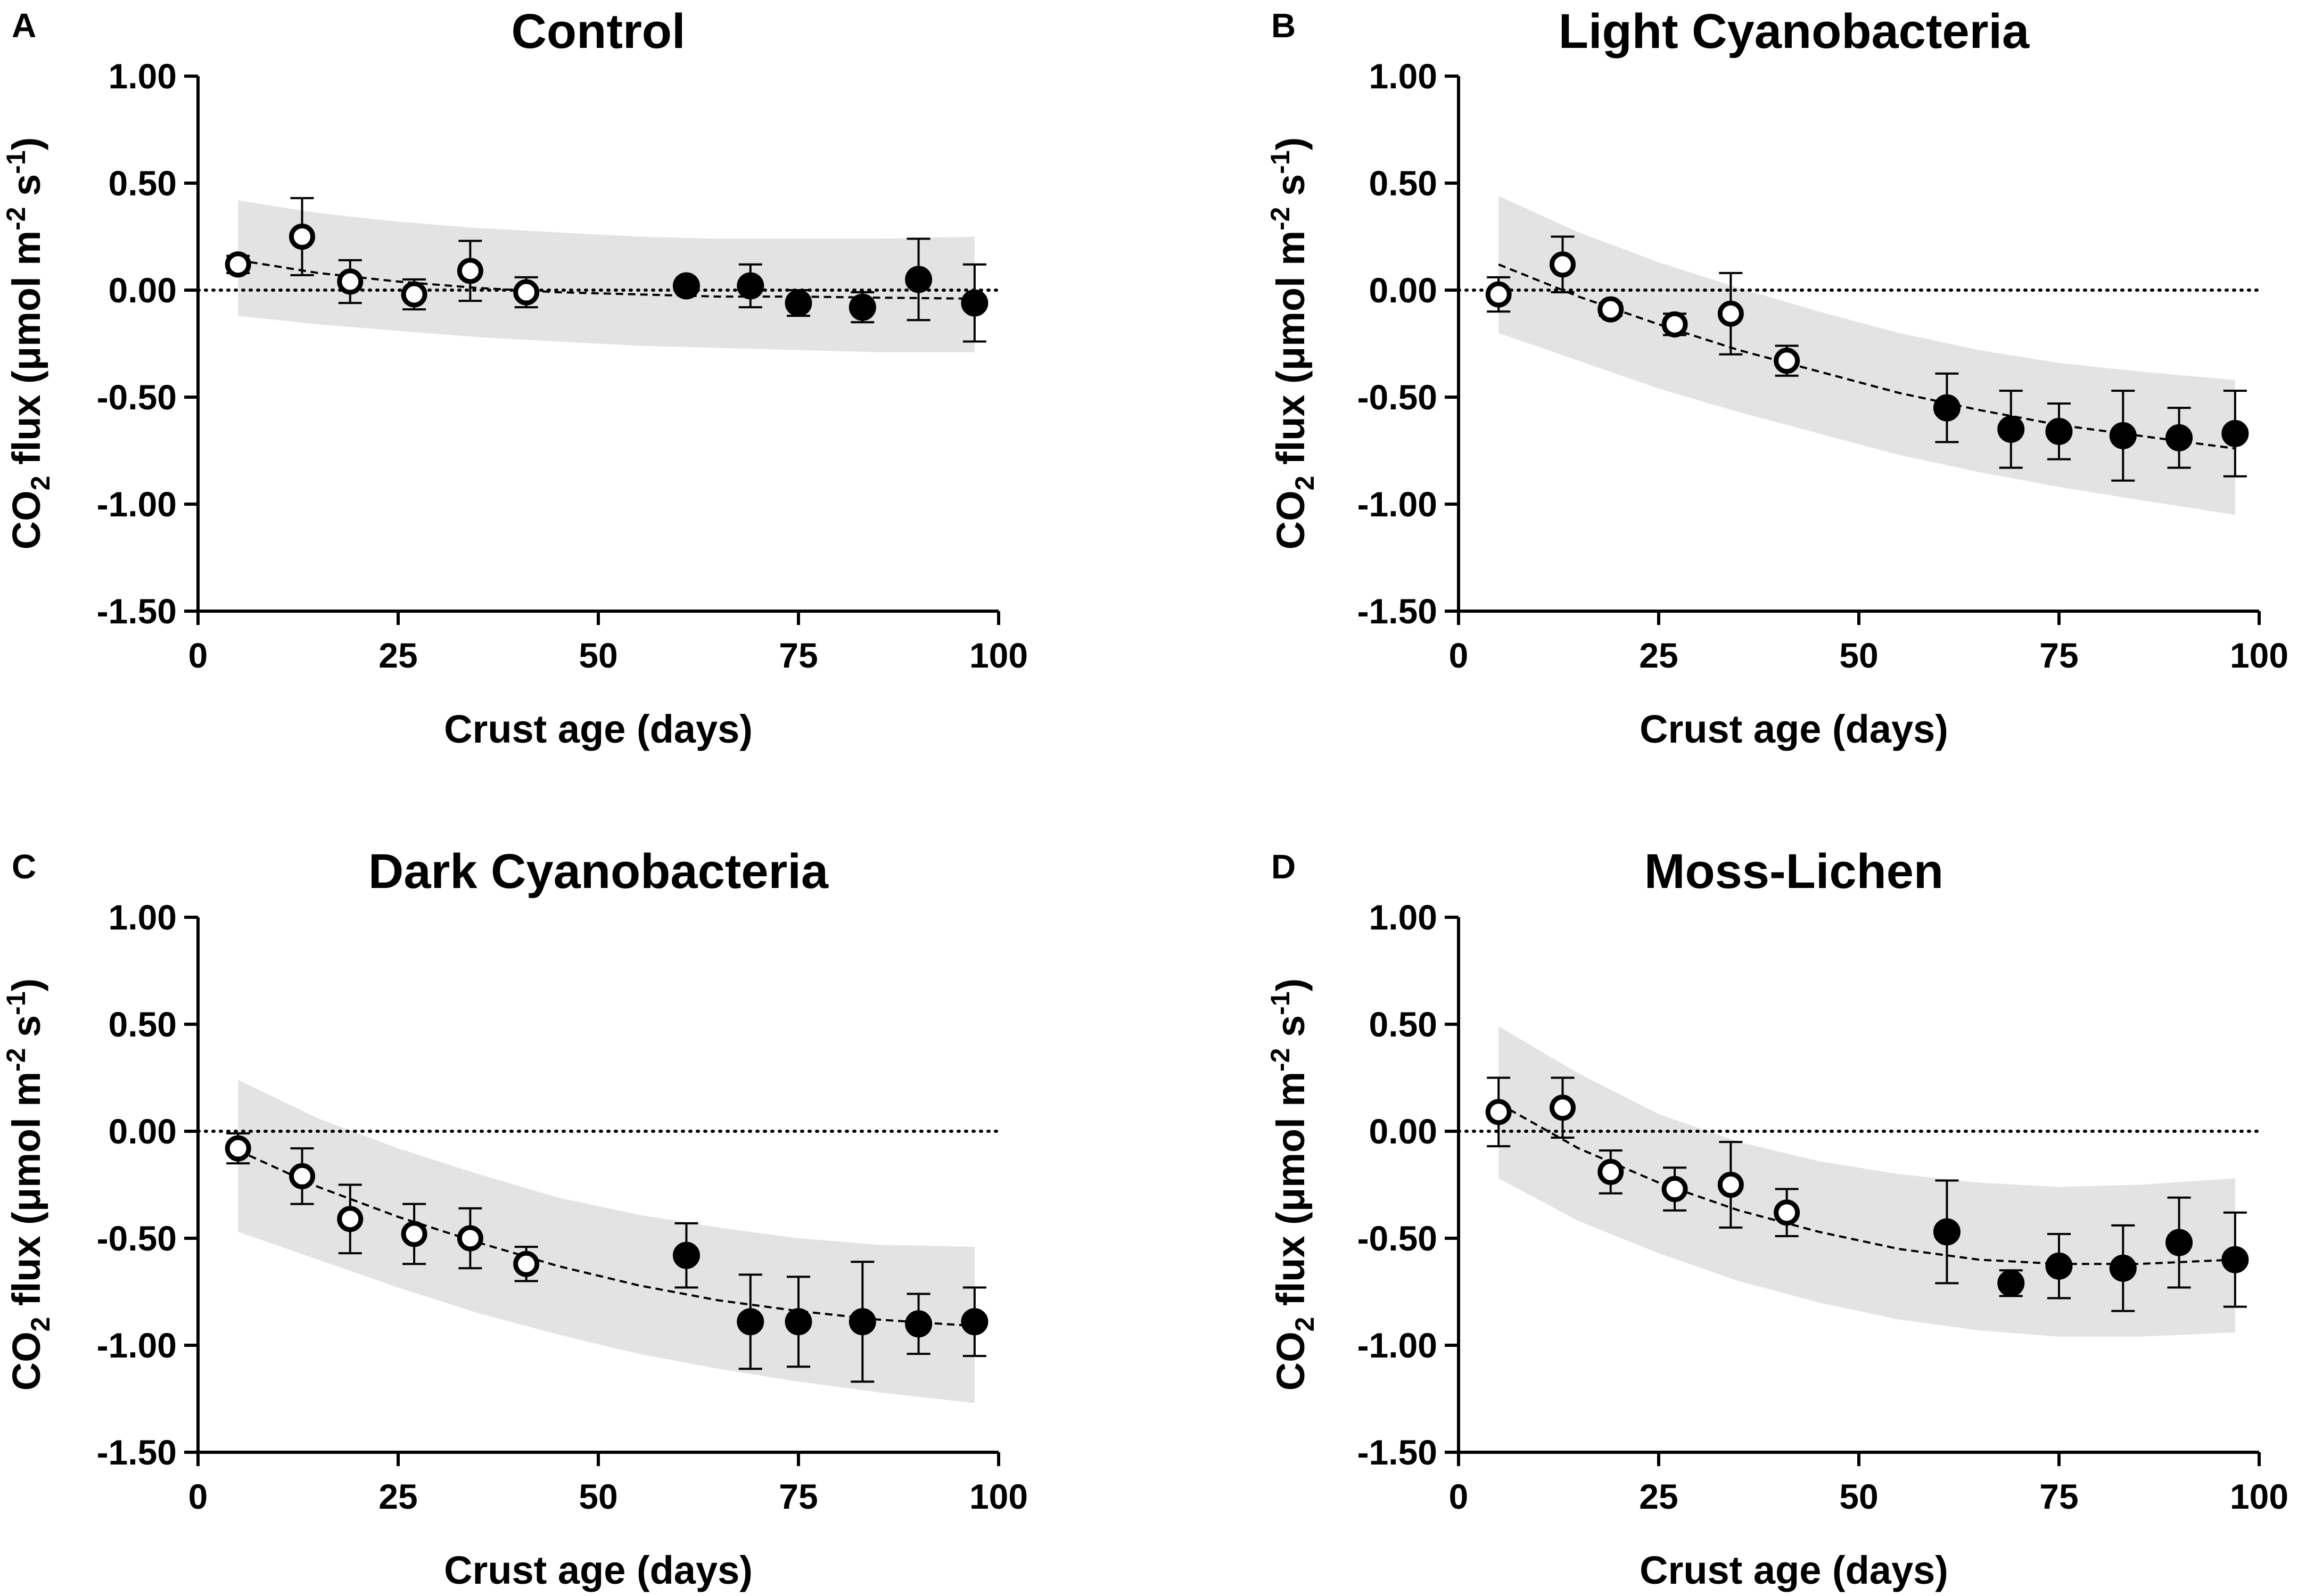 This screenshot has width=2298, height=1596. What do you see at coordinates (397, 1496) in the screenshot?
I see `x-tick-label: 25` at bounding box center [397, 1496].